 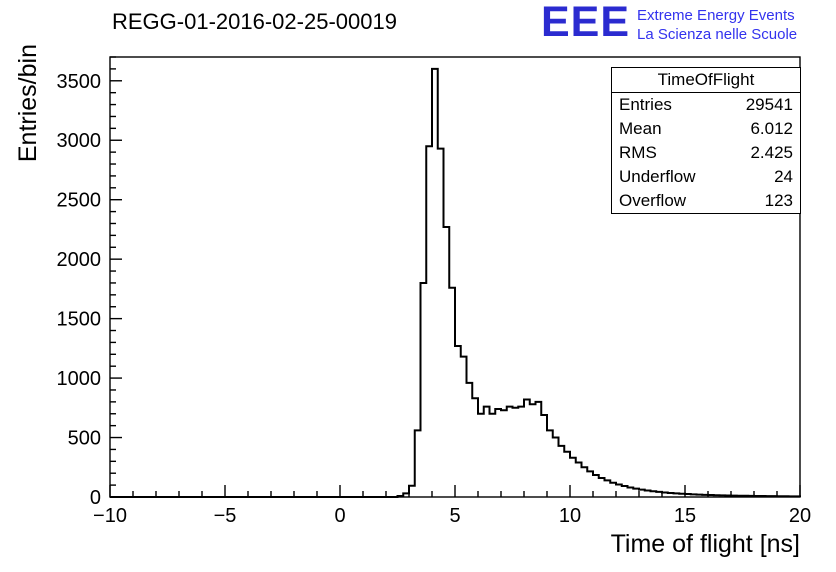 What do you see at coordinates (454, 516) in the screenshot?
I see `x-tick-label: 5` at bounding box center [454, 516].